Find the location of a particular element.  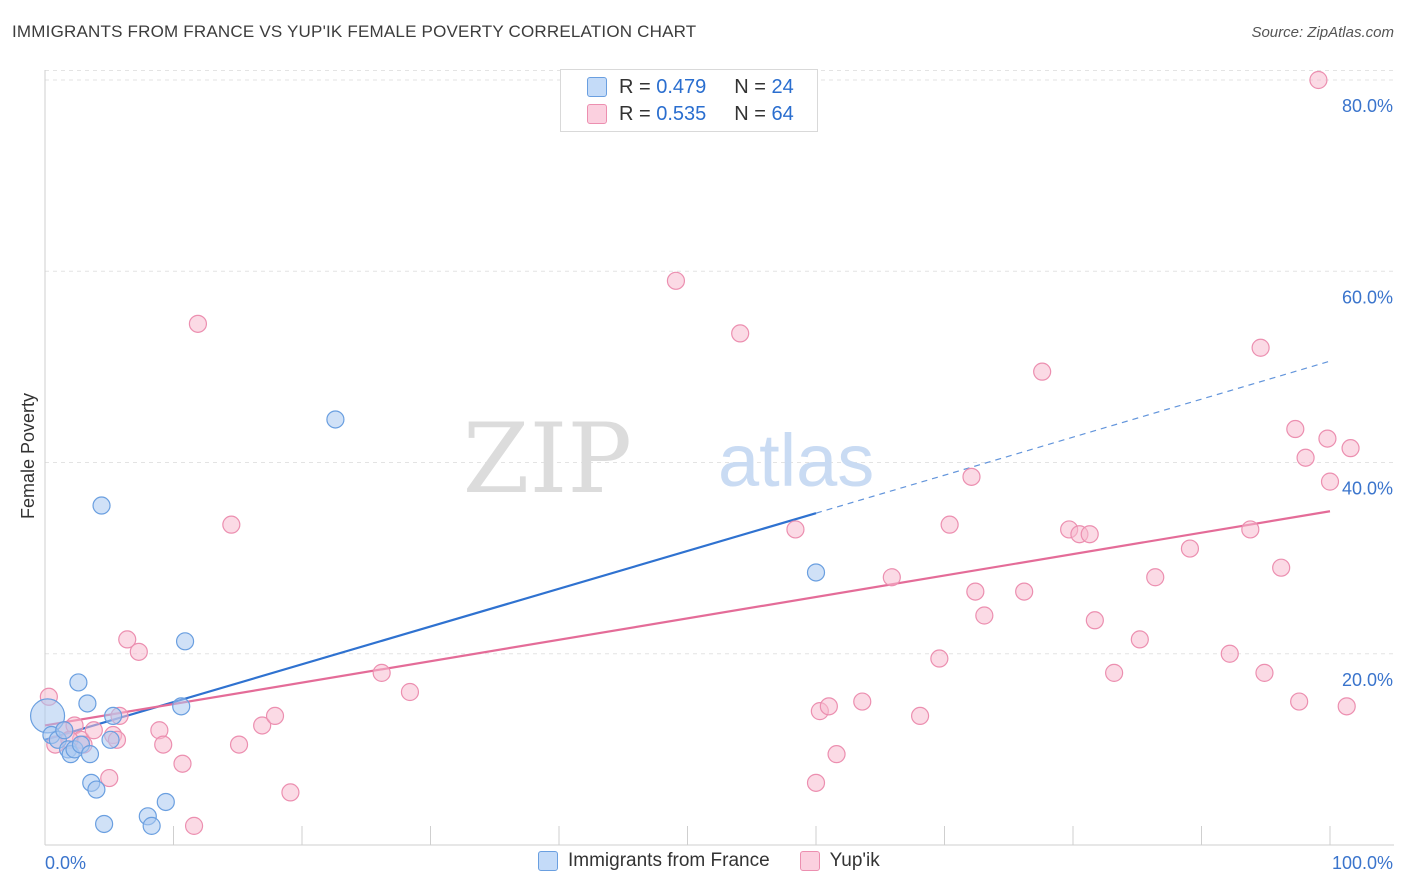

watermark-atlas: atlas is located at coordinates (796, 460).